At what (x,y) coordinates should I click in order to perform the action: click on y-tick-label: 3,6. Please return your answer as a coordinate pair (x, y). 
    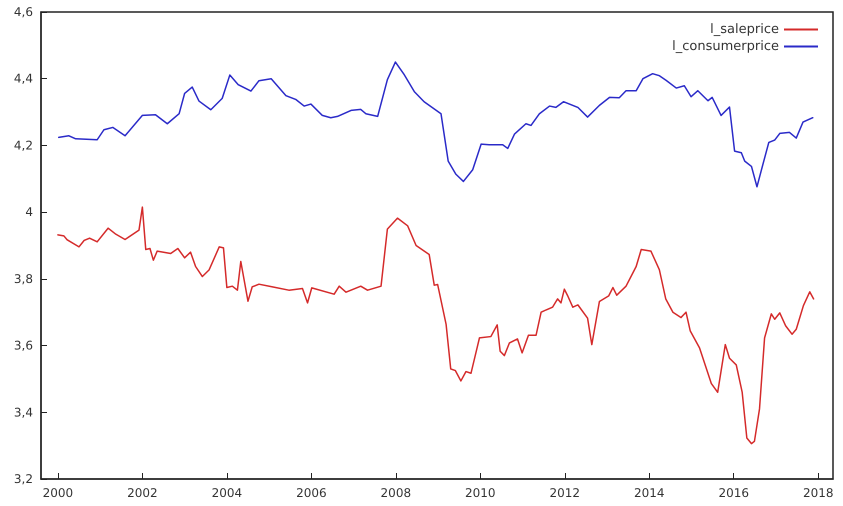
    Looking at the image, I should click on (23, 345).